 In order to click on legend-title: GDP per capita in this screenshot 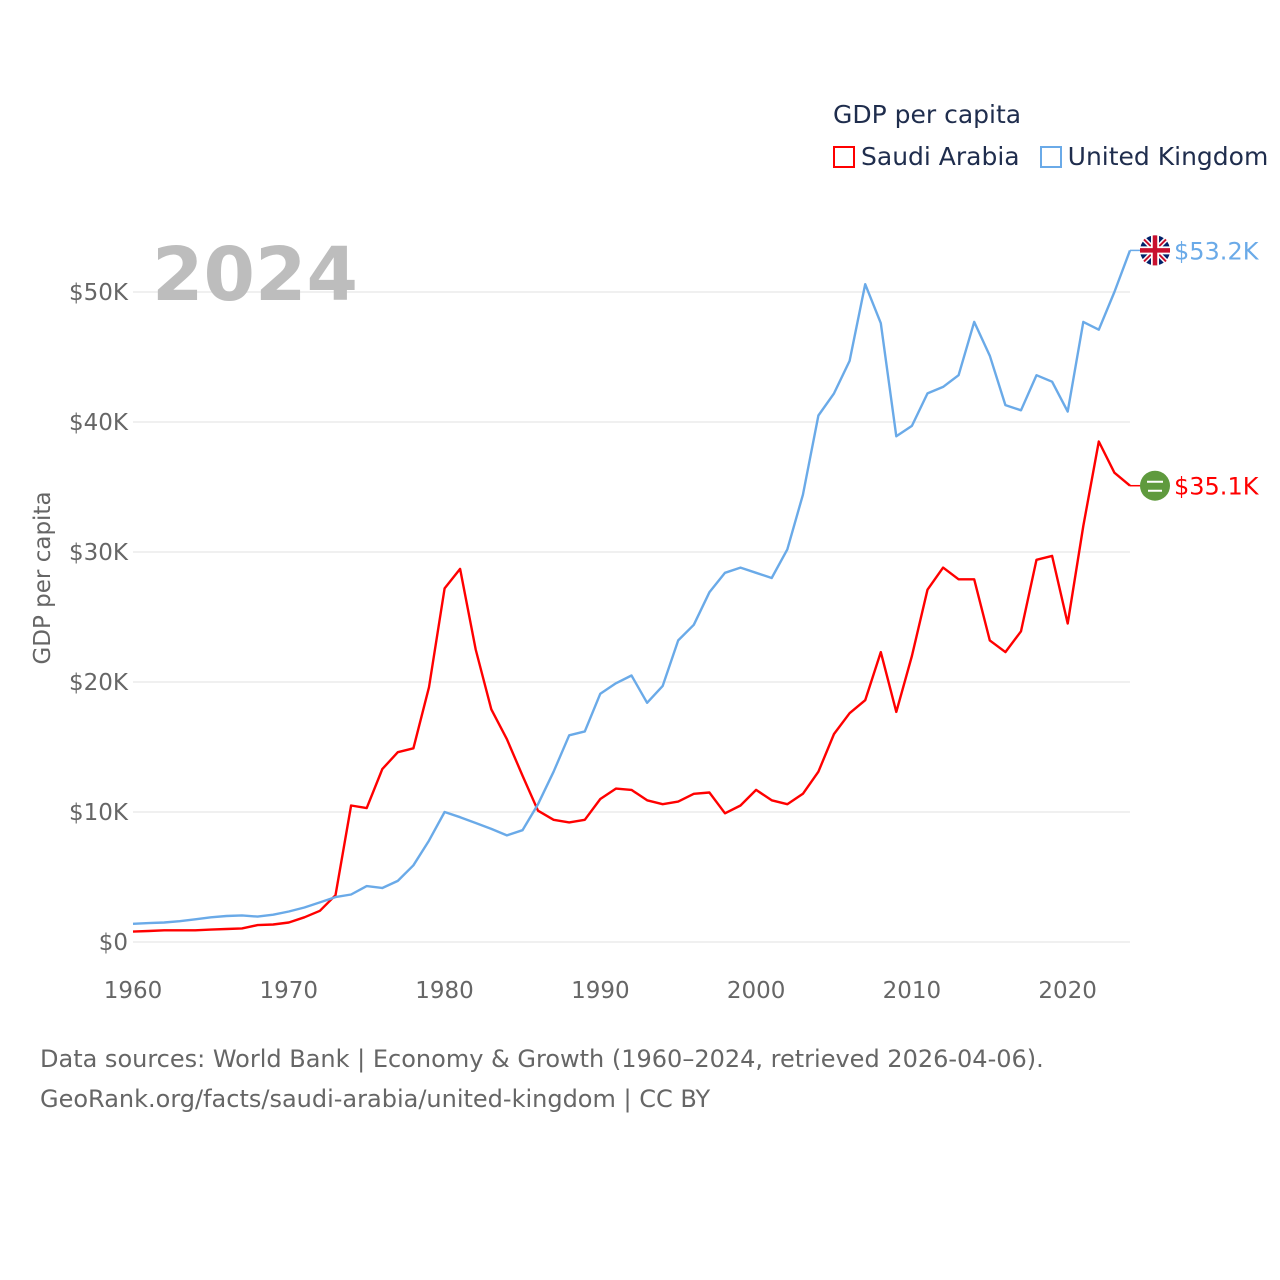, I will do `click(927, 114)`.